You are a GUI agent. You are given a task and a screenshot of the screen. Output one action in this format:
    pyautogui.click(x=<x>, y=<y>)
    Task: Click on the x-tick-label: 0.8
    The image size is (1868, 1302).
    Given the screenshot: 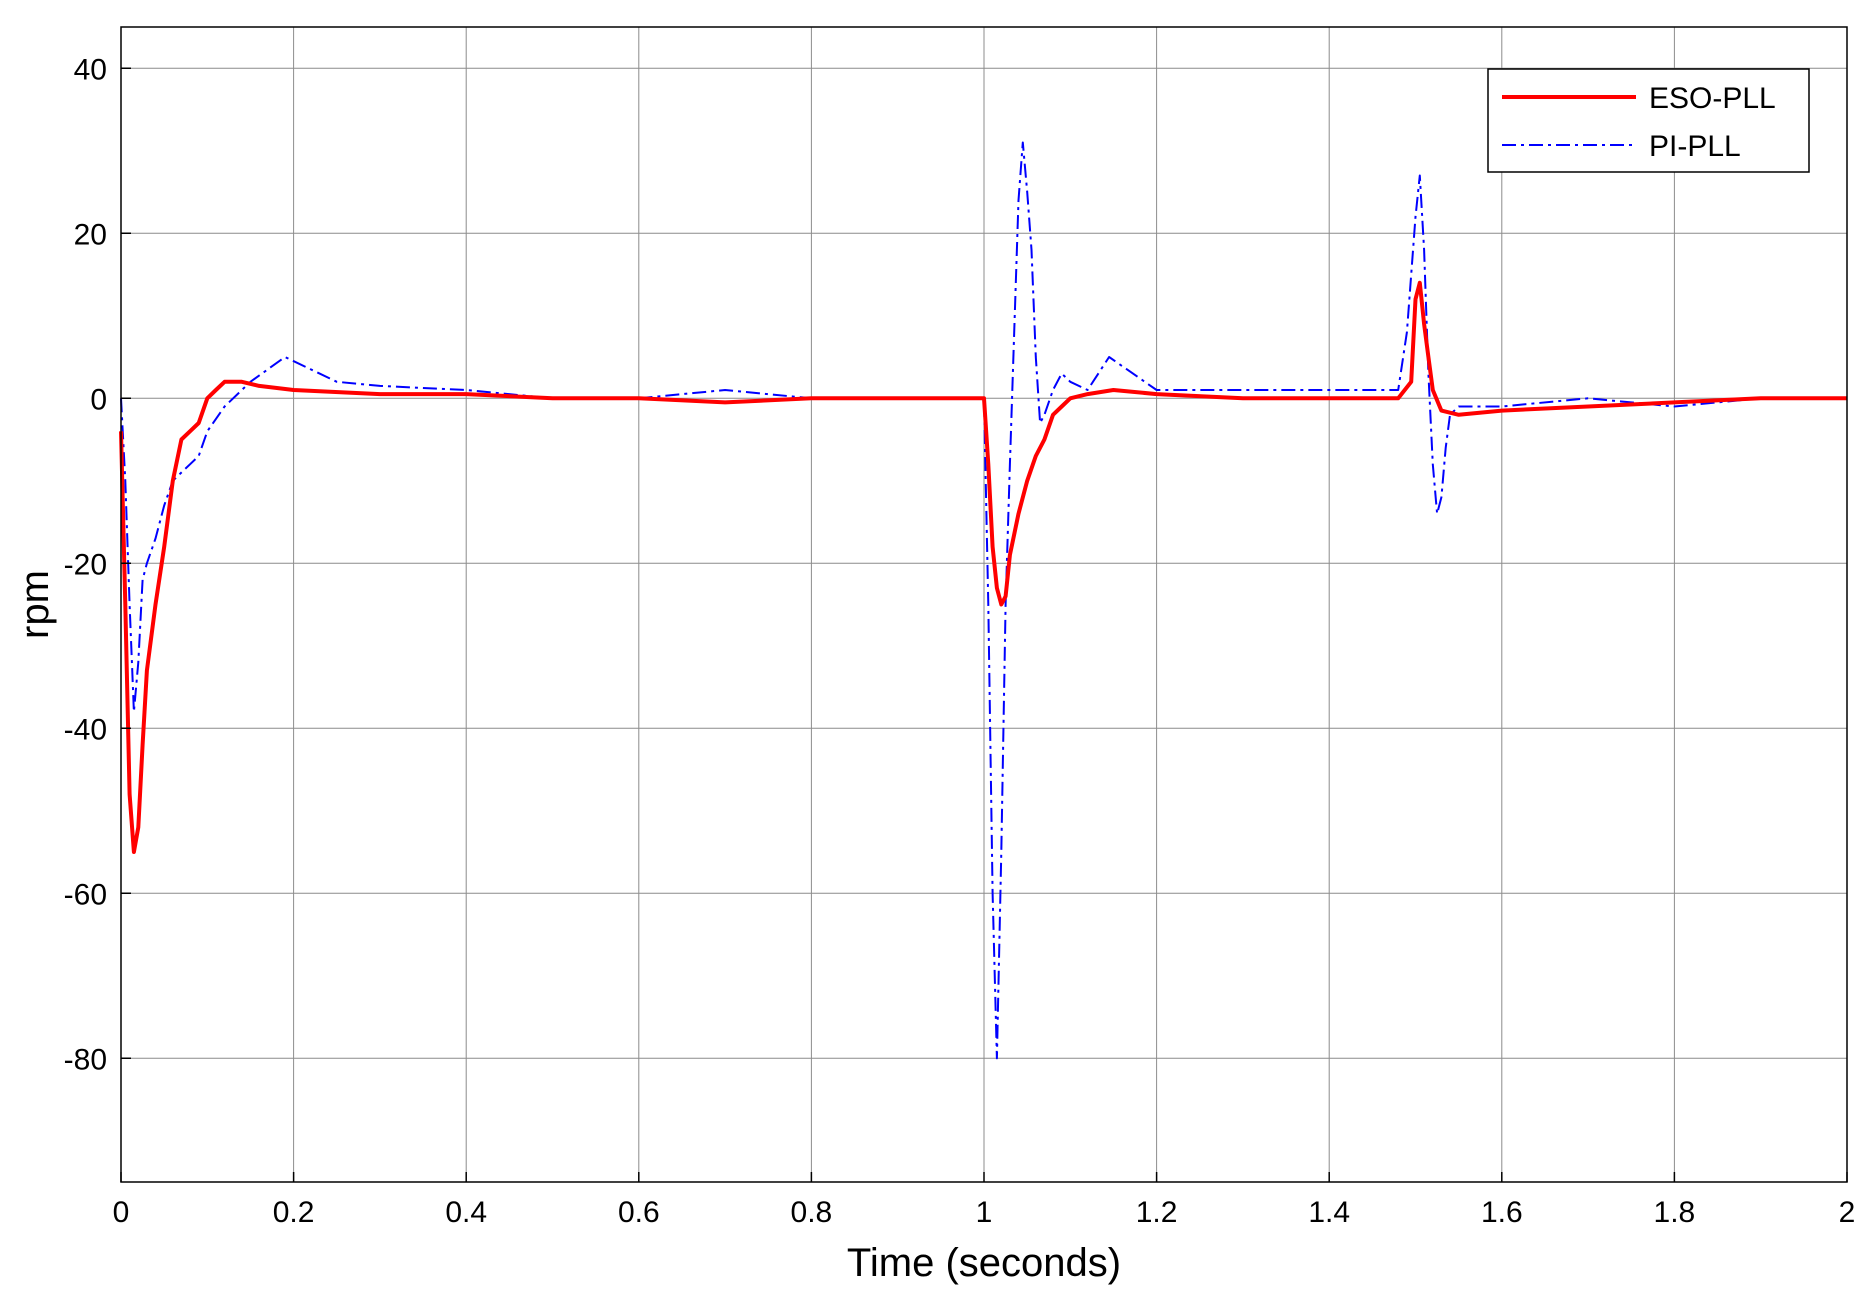 What is the action you would take?
    pyautogui.click(x=812, y=1212)
    